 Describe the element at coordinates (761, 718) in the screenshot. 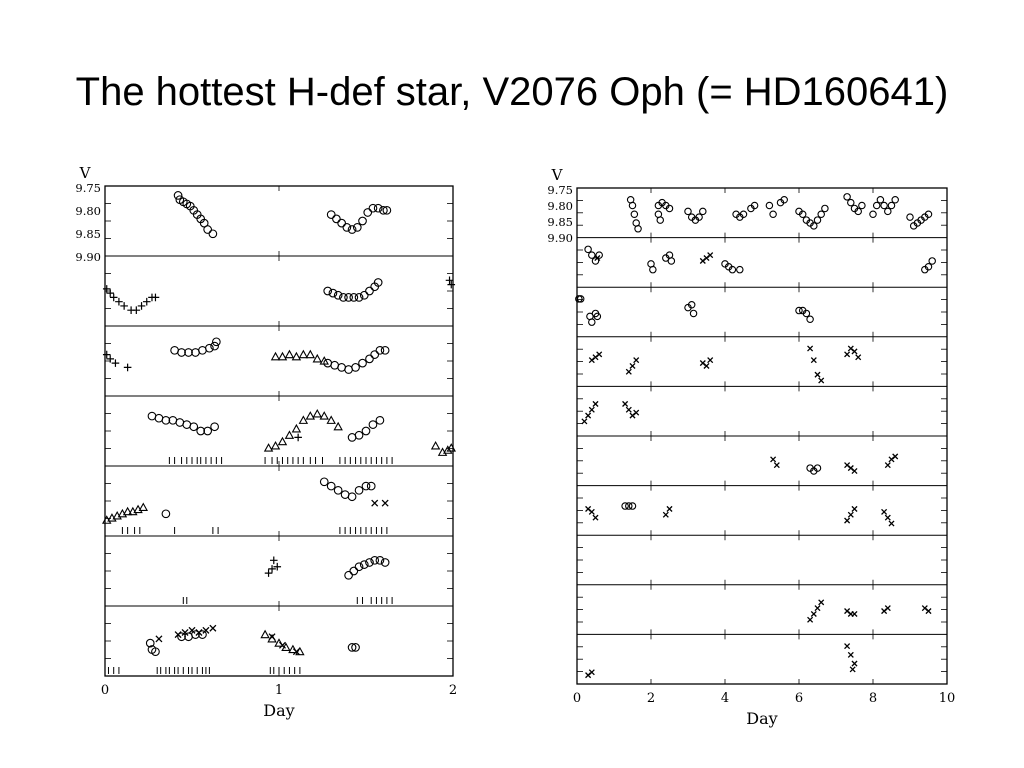

I see `x-axis-label: Day` at that location.